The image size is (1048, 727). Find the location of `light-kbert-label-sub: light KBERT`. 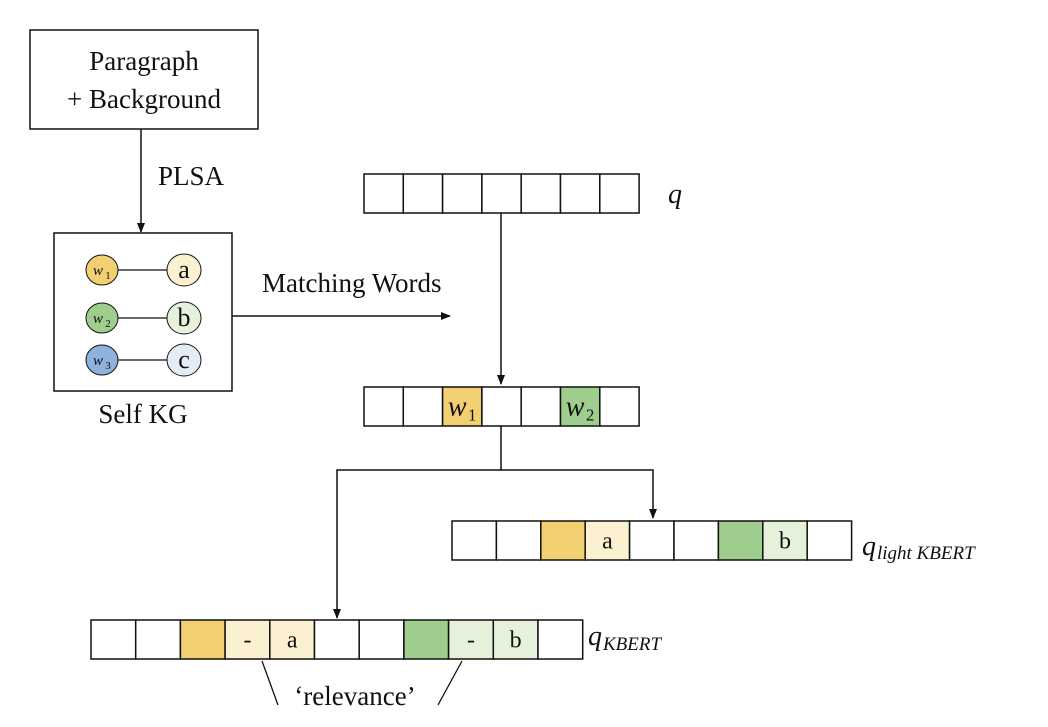

light-kbert-label-sub: light KBERT is located at coordinates (926, 553).